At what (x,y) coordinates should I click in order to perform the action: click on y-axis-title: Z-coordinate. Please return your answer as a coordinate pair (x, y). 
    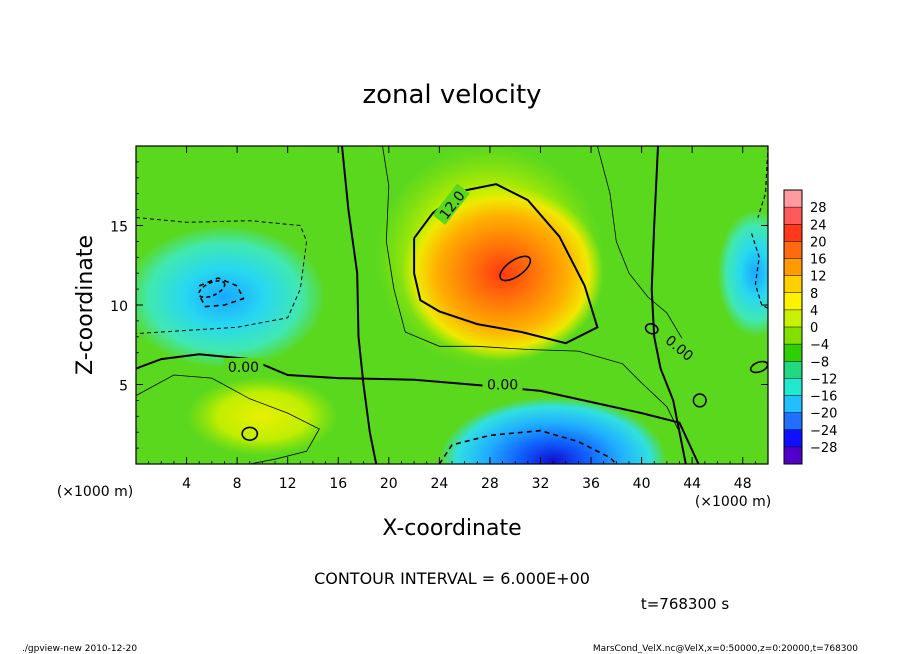
    Looking at the image, I should click on (85, 305).